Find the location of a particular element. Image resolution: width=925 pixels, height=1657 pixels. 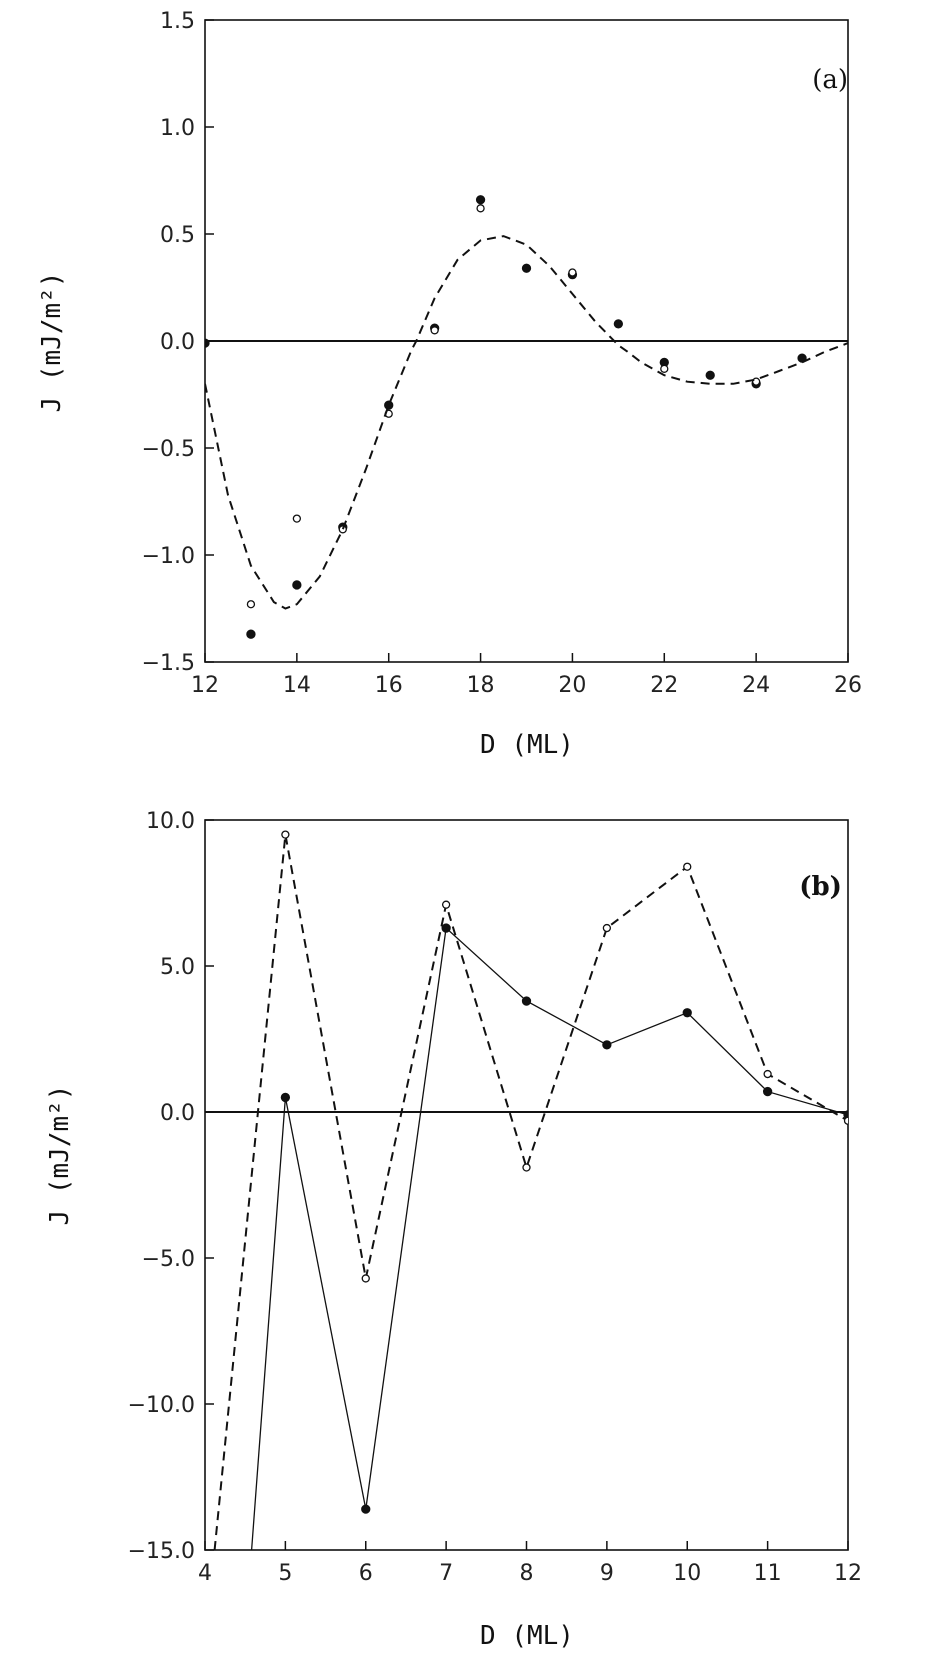

panel-a-y-tick-label: −1.0 is located at coordinates (168, 556).